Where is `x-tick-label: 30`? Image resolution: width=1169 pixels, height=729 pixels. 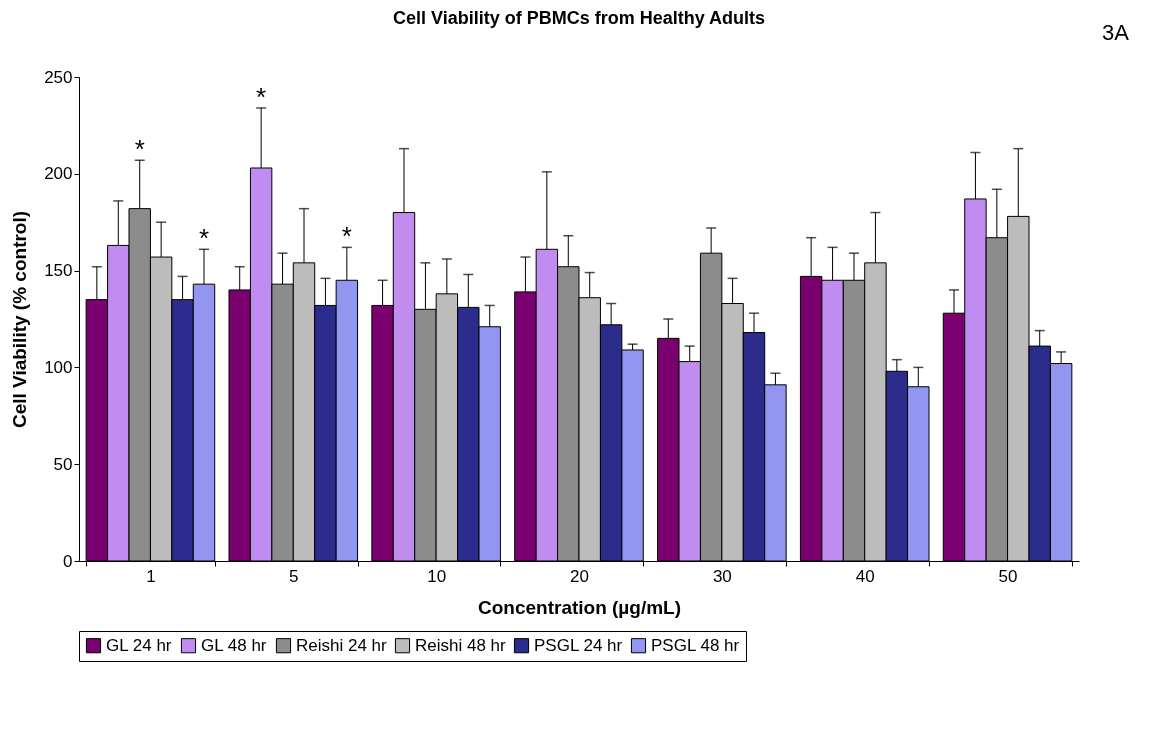
x-tick-label: 30 is located at coordinates (722, 576).